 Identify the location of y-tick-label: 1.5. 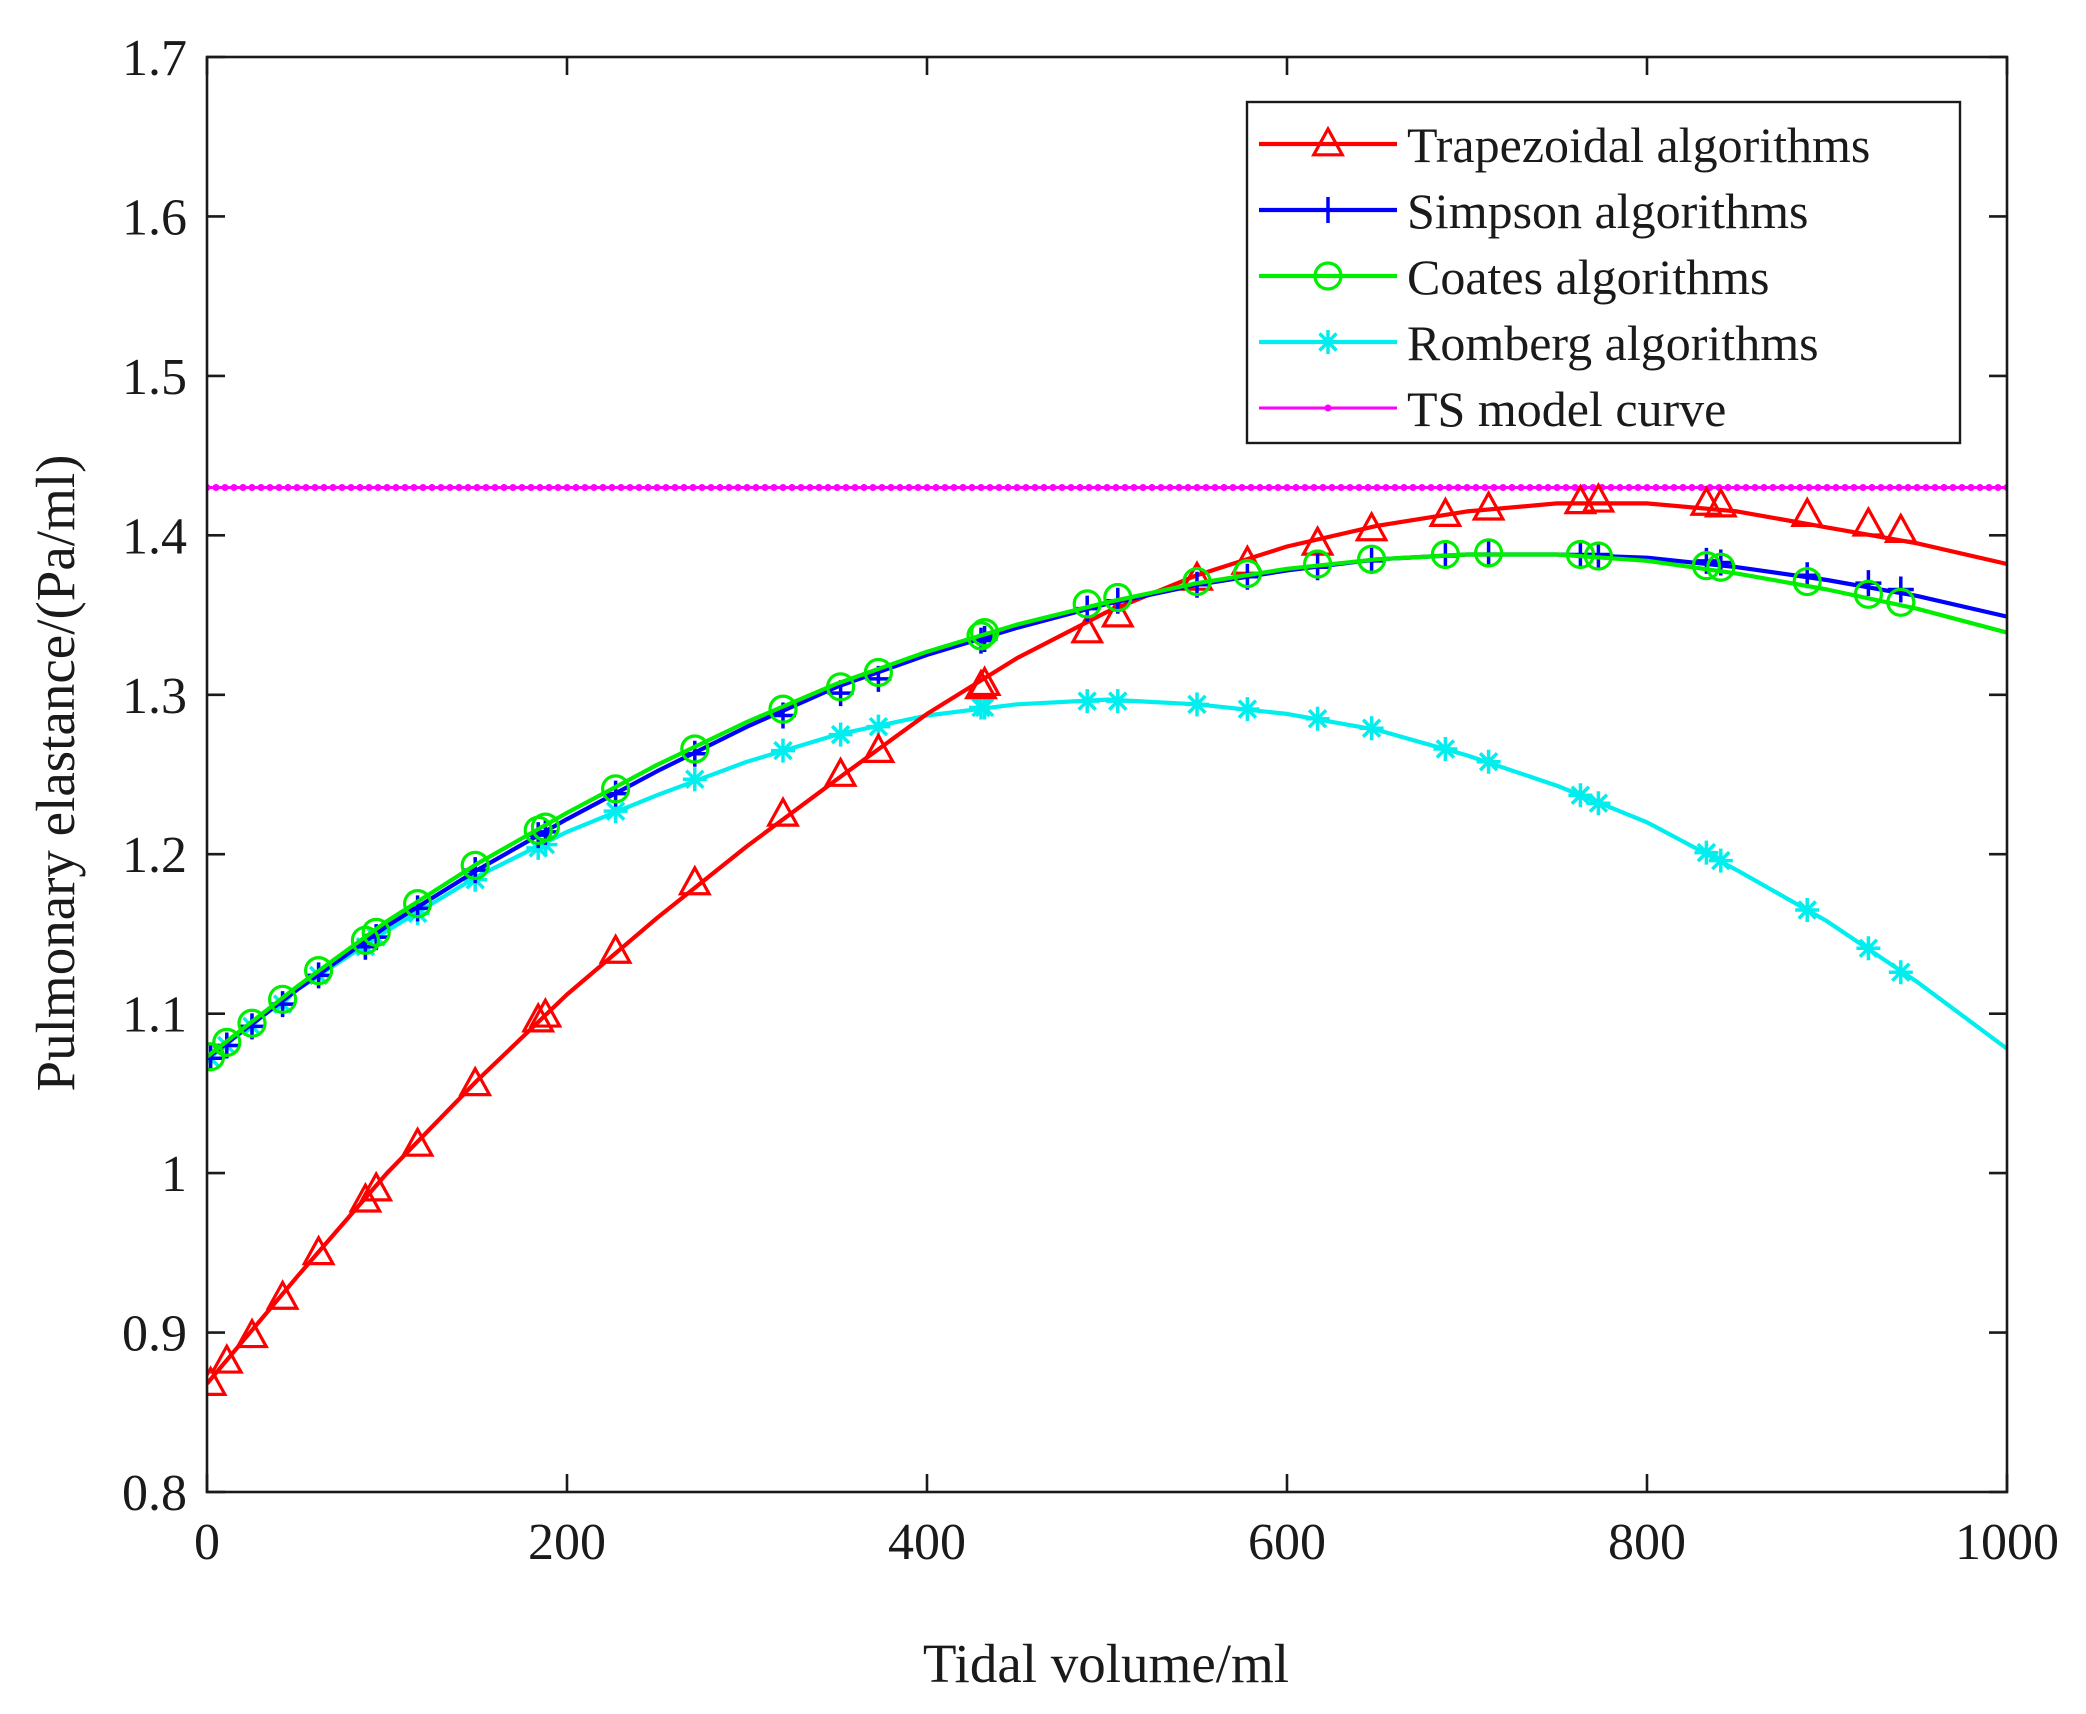
(154, 377).